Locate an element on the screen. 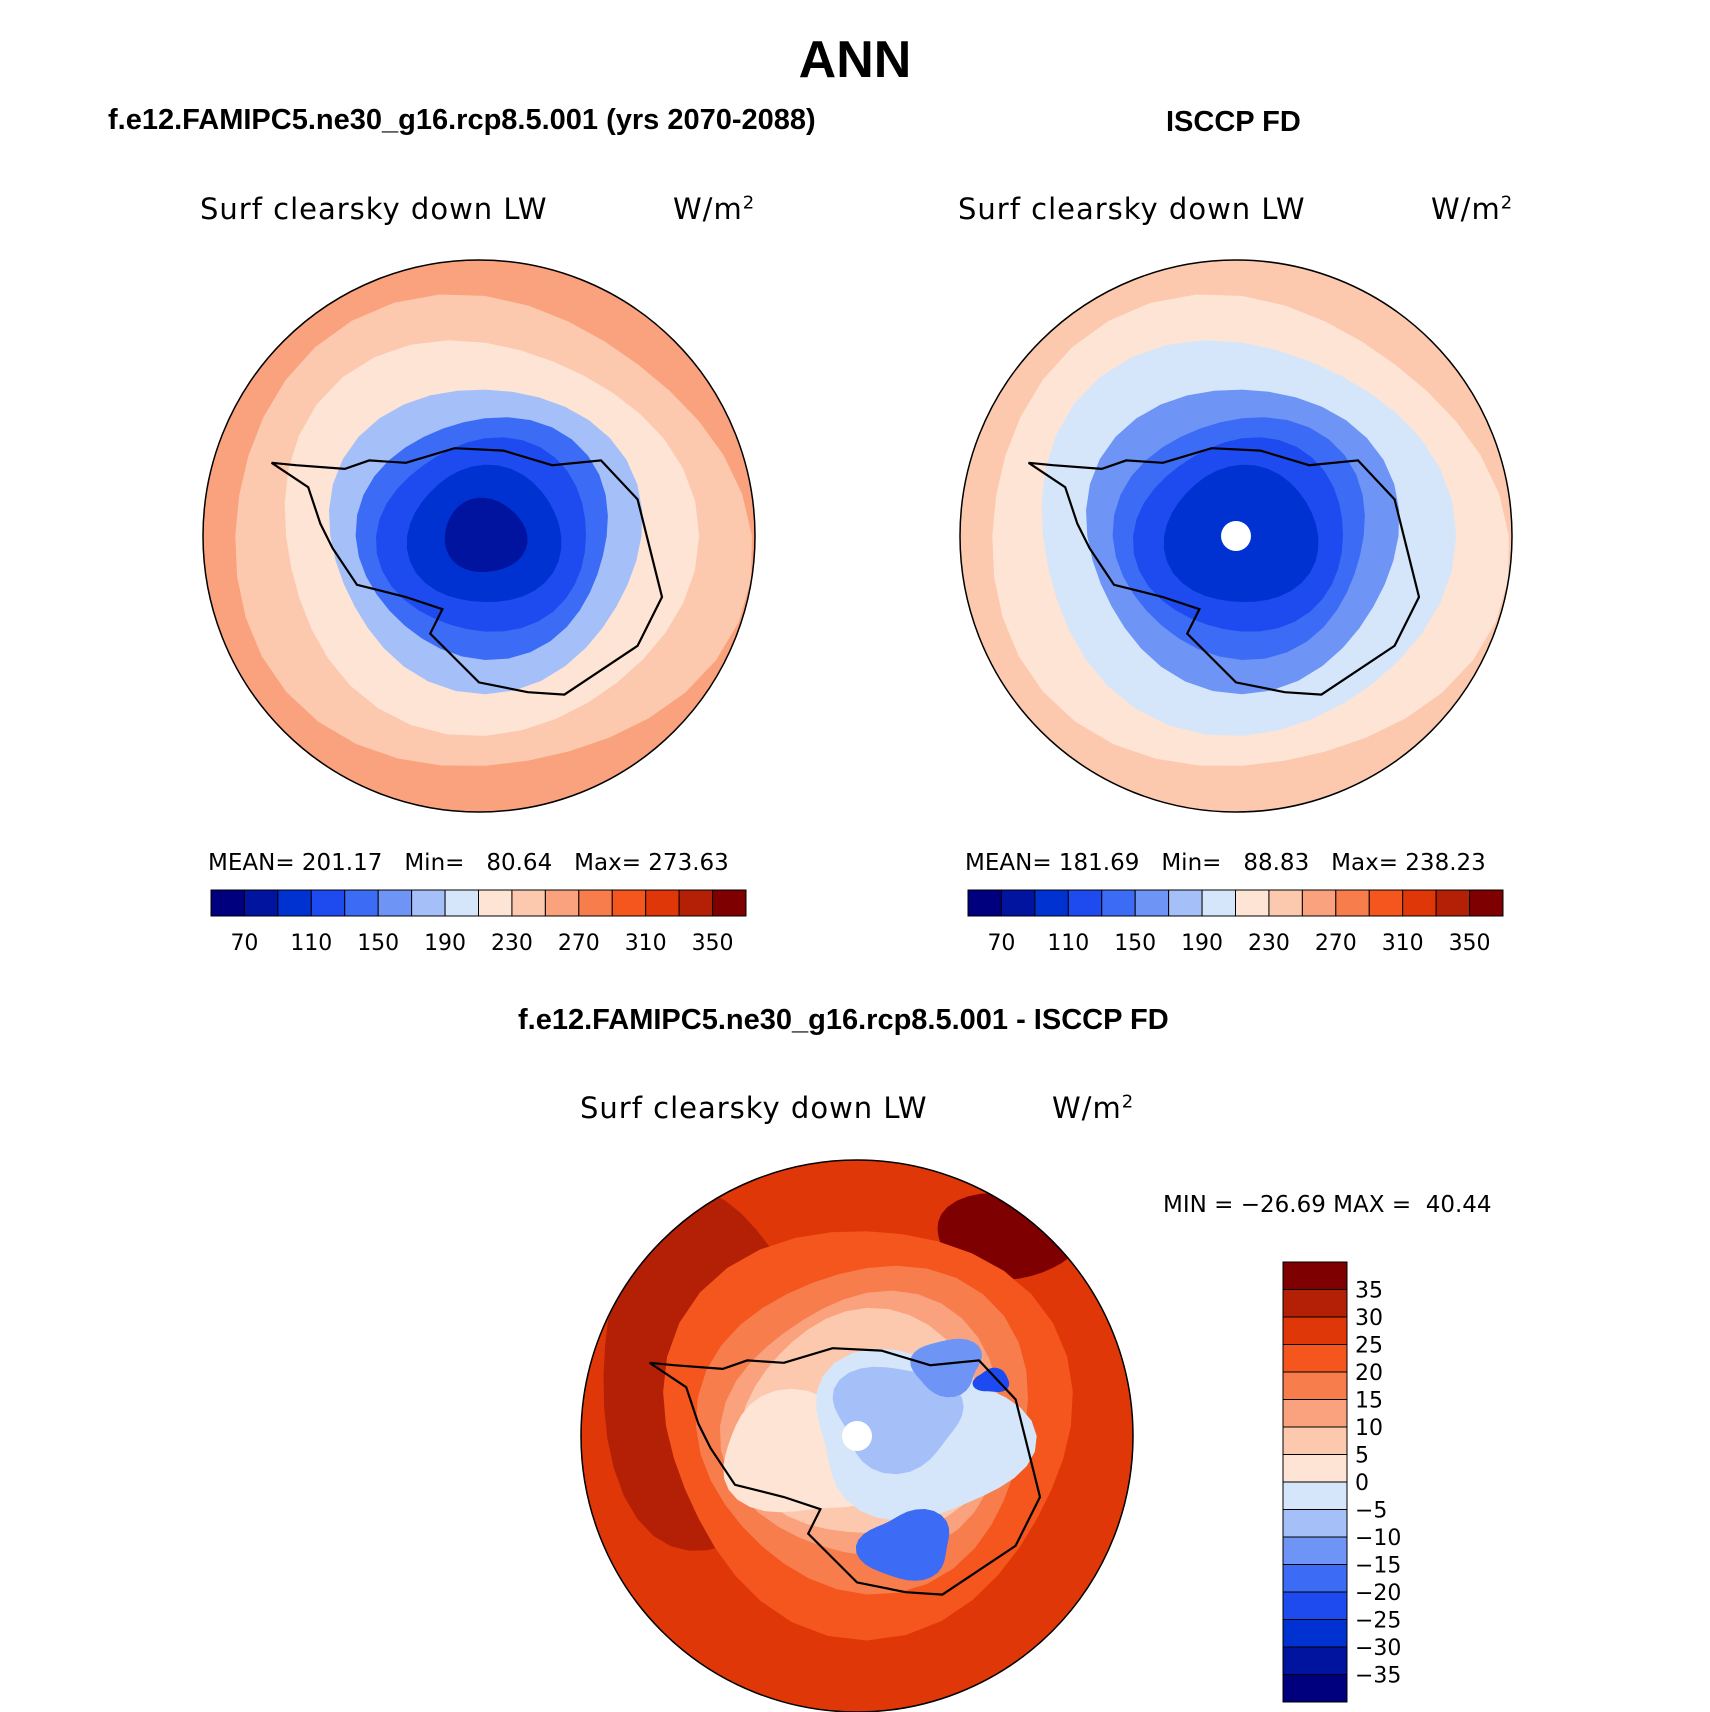 The height and width of the screenshot is (1712, 1710). obs-units-label: W/m2 is located at coordinates (1472, 209).